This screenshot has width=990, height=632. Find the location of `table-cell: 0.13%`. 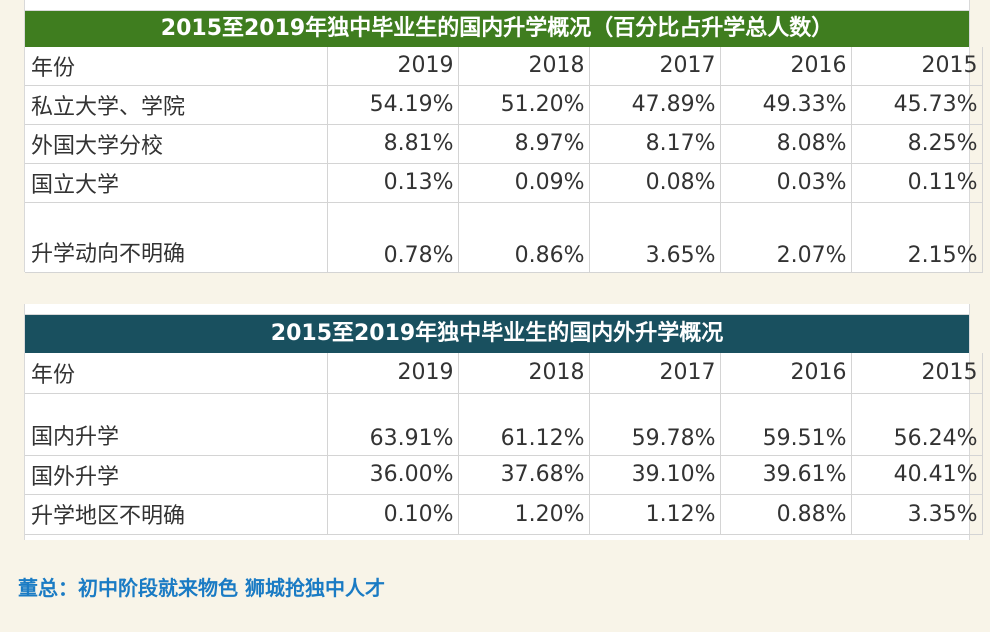

table-cell: 0.13% is located at coordinates (393, 183).